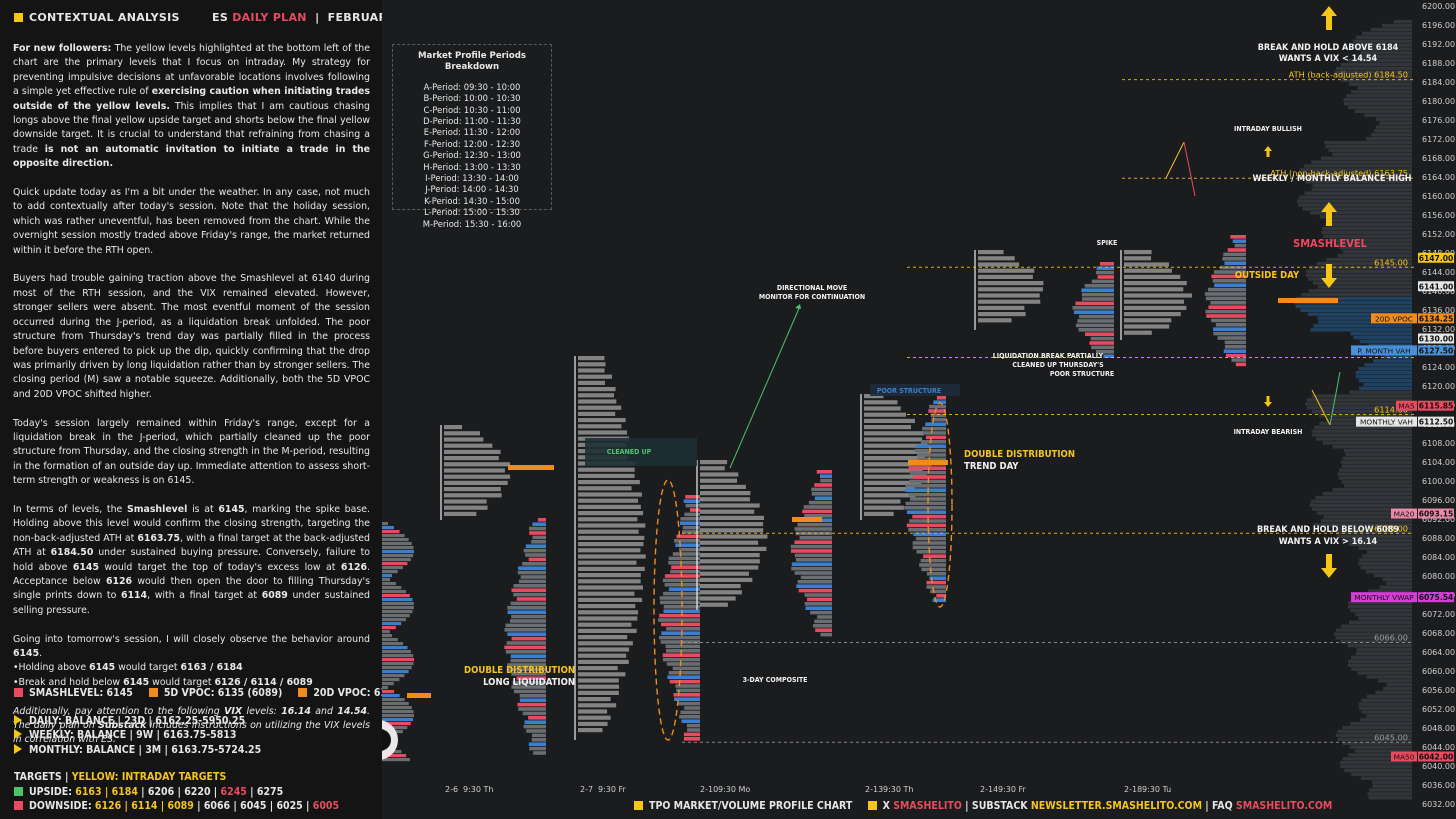 The image size is (1456, 819). Describe the element at coordinates (1116, 806) in the screenshot. I see `footer-newsletter-link: NEWSLETTER.SMASHELITO.COM` at that location.